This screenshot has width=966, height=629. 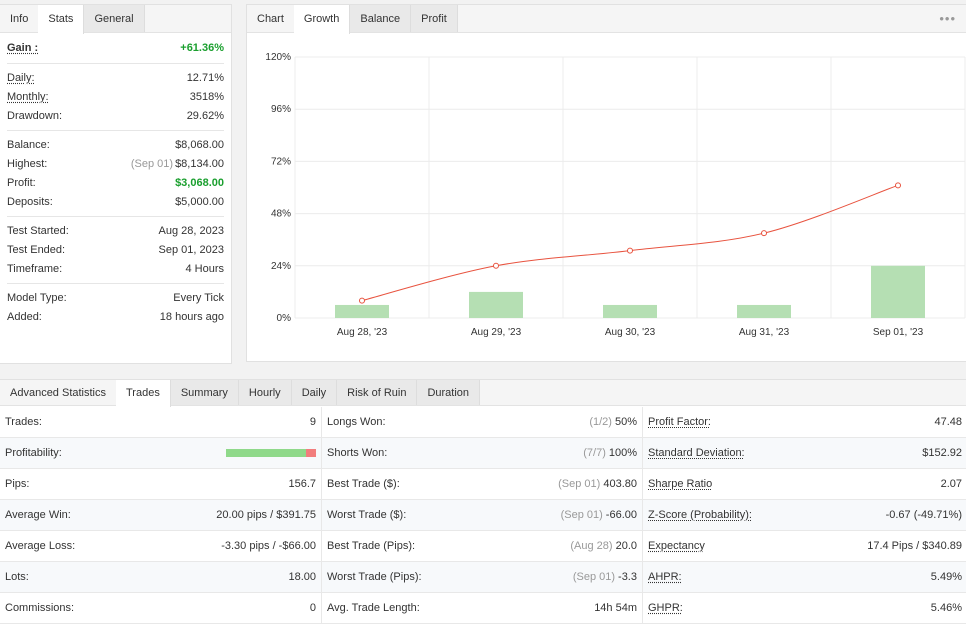 I want to click on tab-profit: Profit, so click(x=434, y=18).